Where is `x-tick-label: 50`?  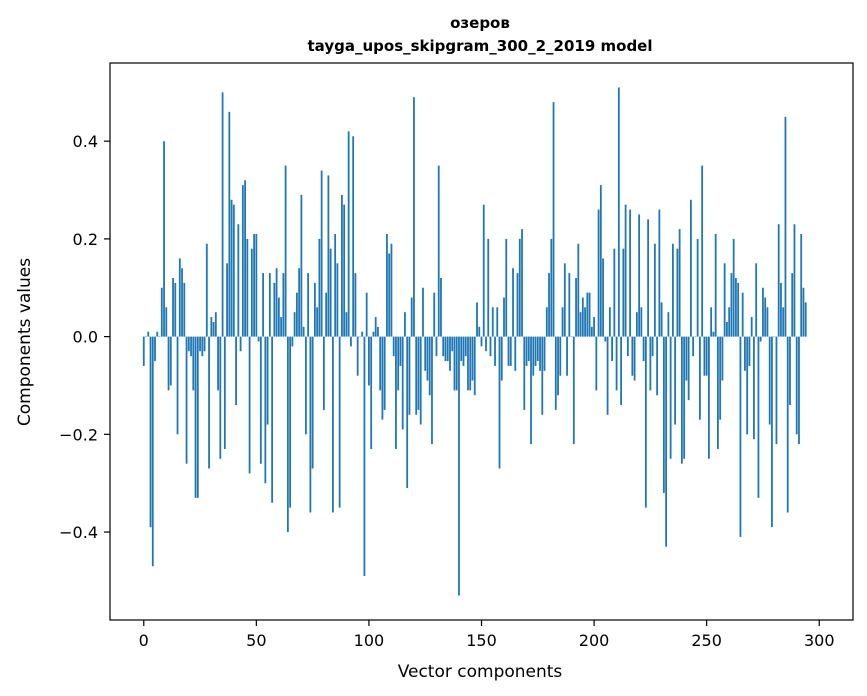 x-tick-label: 50 is located at coordinates (256, 640).